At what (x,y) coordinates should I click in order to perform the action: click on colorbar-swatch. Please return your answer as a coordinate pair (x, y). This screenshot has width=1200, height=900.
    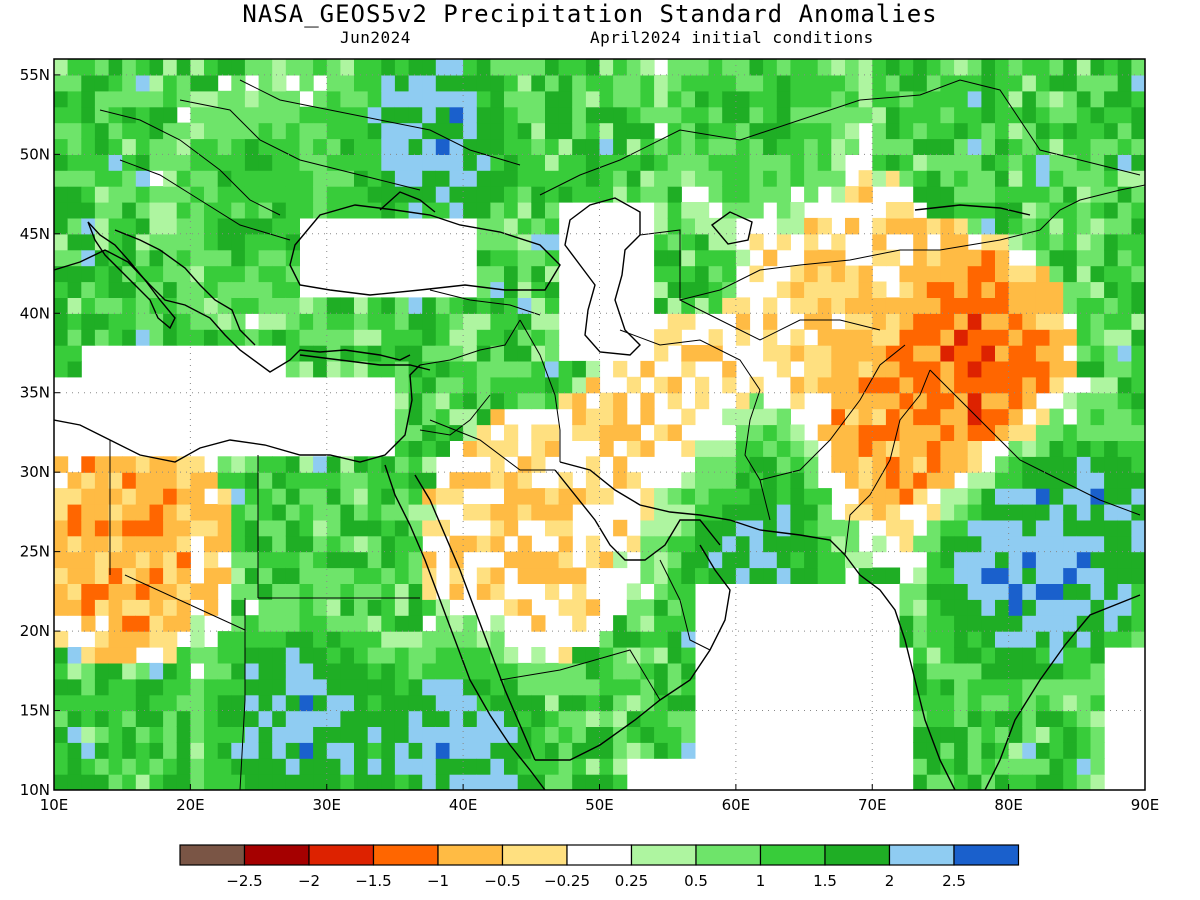
    Looking at the image, I should click on (728, 855).